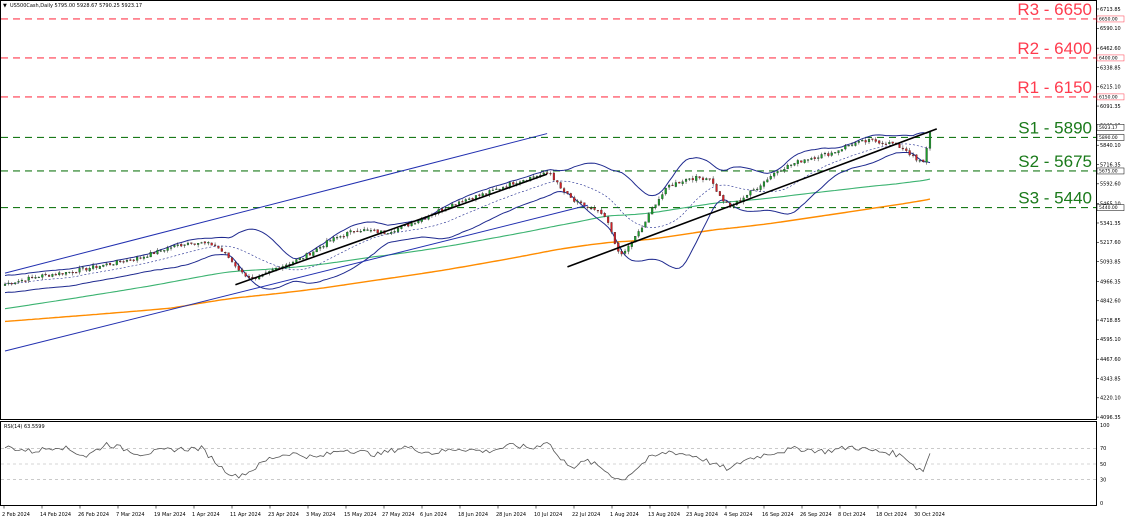 The image size is (1125, 521). What do you see at coordinates (1110, 58) in the screenshot?
I see `level-price-tag` at bounding box center [1110, 58].